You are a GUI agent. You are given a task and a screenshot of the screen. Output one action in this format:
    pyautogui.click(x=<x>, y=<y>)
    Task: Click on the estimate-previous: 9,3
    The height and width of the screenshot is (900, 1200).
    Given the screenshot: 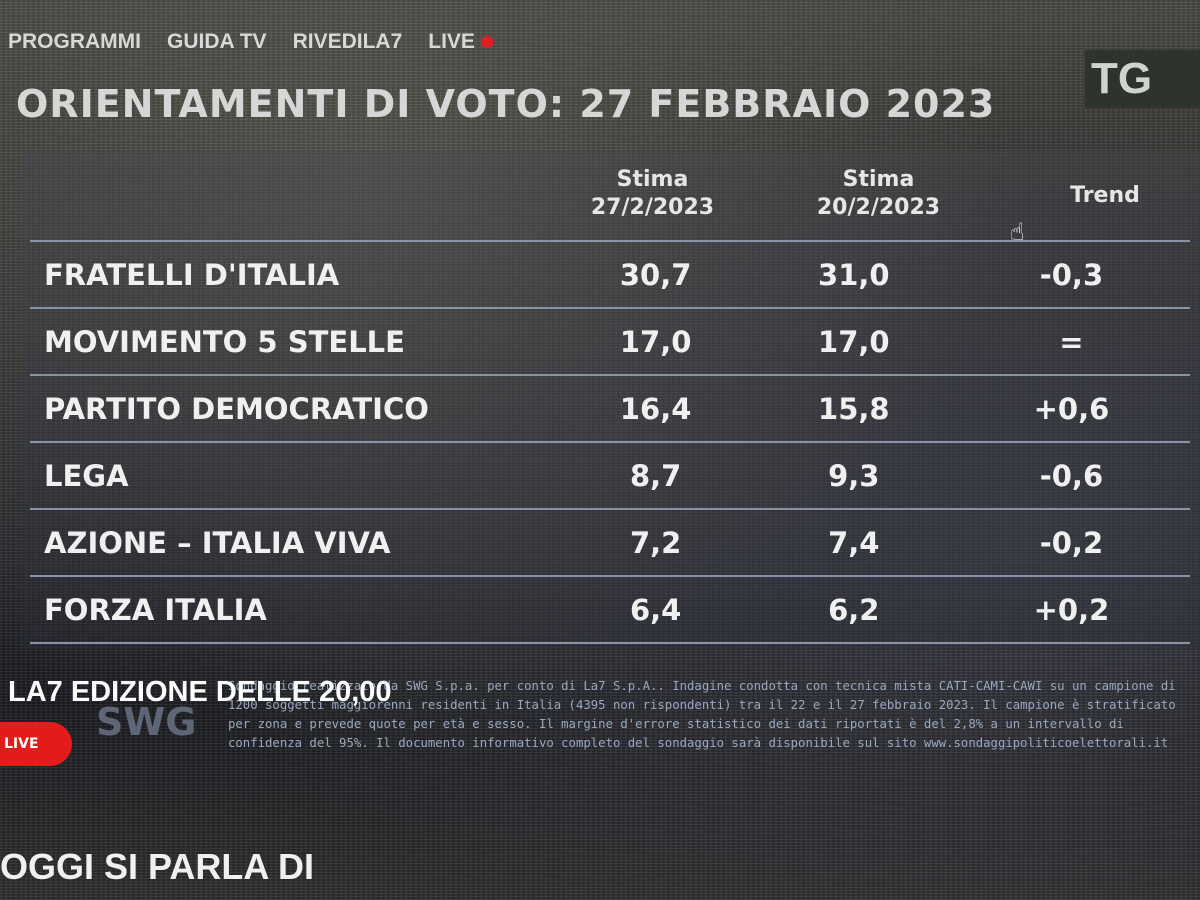 What is the action you would take?
    pyautogui.click(x=853, y=475)
    